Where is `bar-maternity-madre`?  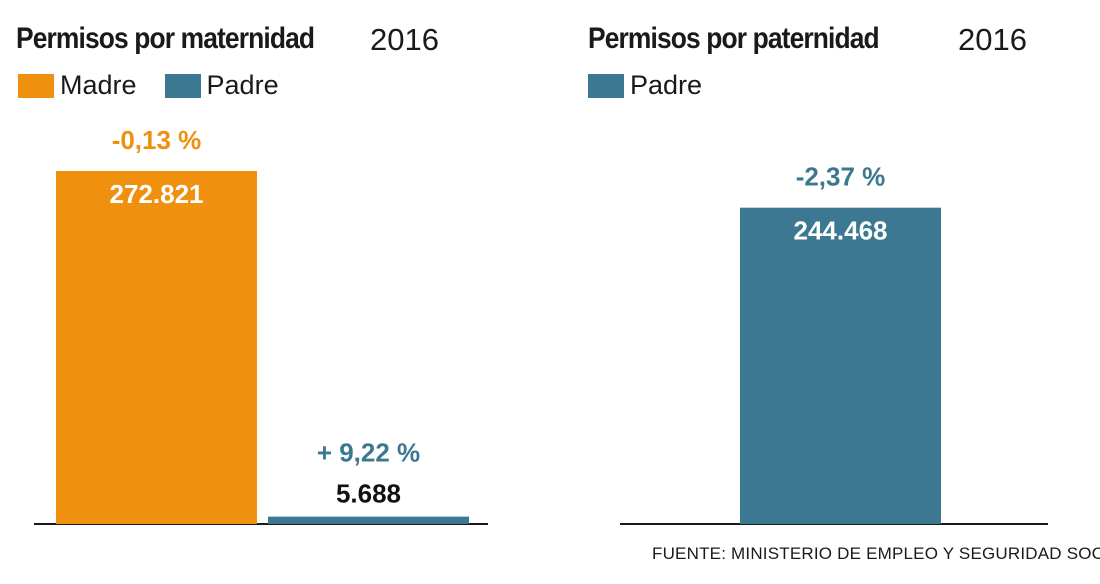
bar-maternity-madre is located at coordinates (156, 347).